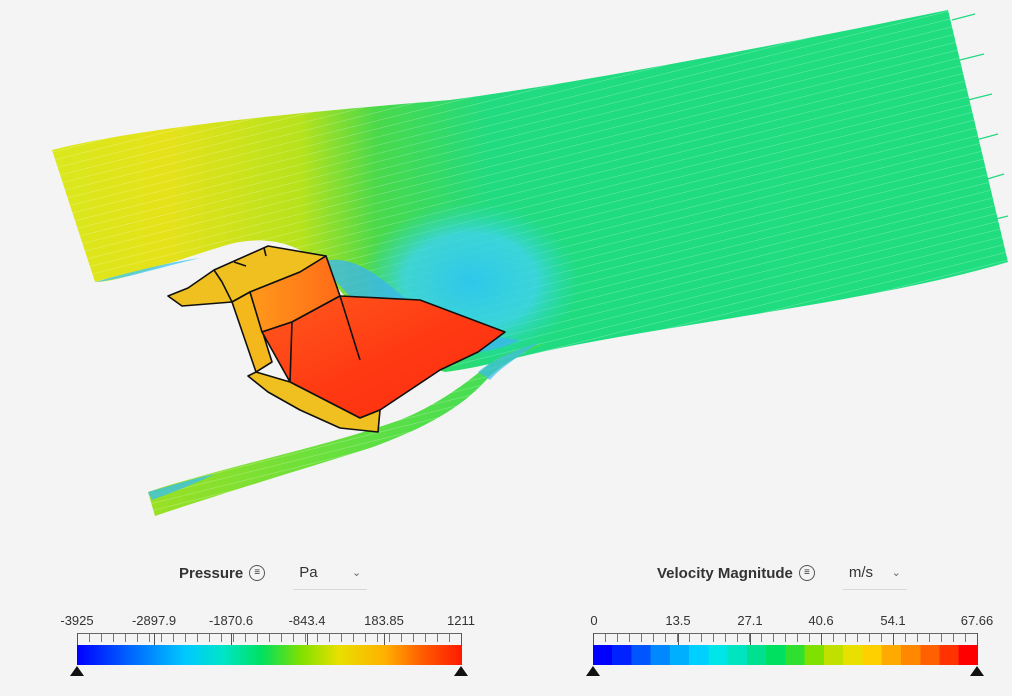  I want to click on model-geometry, so click(336, 339).